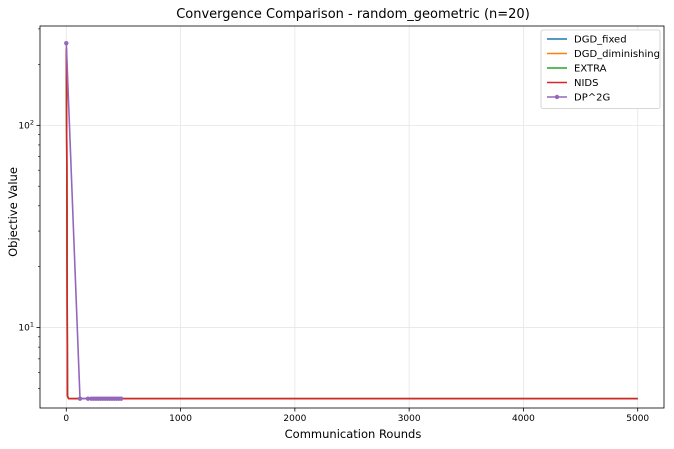  I want to click on x-tick-label: 0, so click(66, 419).